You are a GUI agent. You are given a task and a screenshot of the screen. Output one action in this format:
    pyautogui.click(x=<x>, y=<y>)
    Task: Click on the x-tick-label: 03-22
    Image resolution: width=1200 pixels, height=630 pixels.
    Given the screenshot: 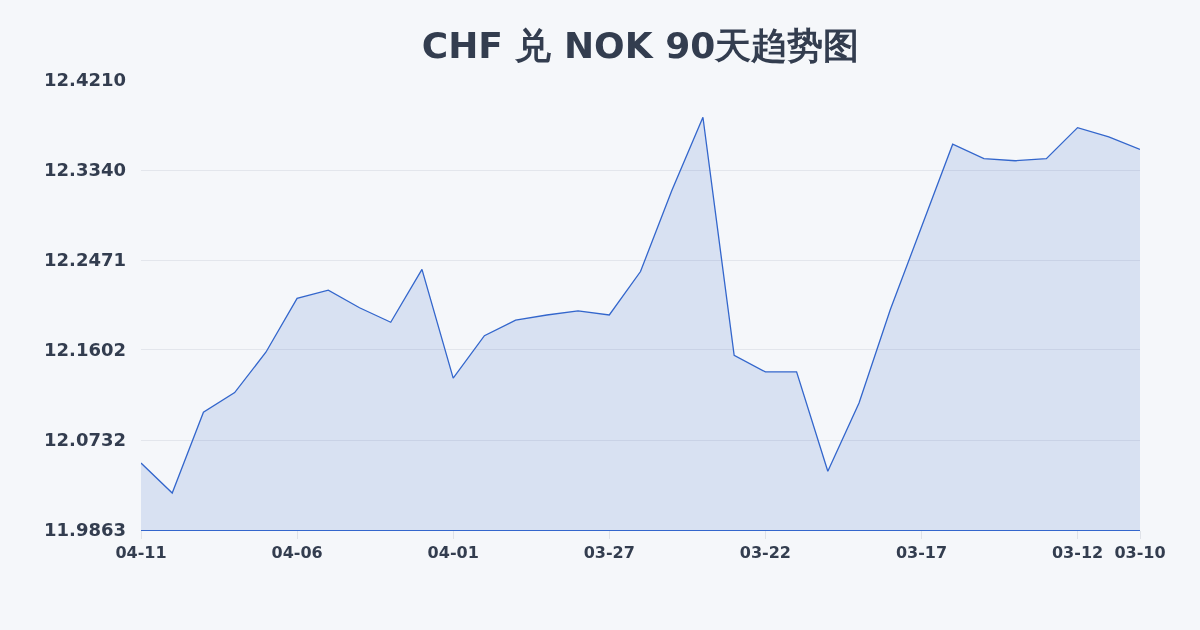 What is the action you would take?
    pyautogui.click(x=765, y=553)
    